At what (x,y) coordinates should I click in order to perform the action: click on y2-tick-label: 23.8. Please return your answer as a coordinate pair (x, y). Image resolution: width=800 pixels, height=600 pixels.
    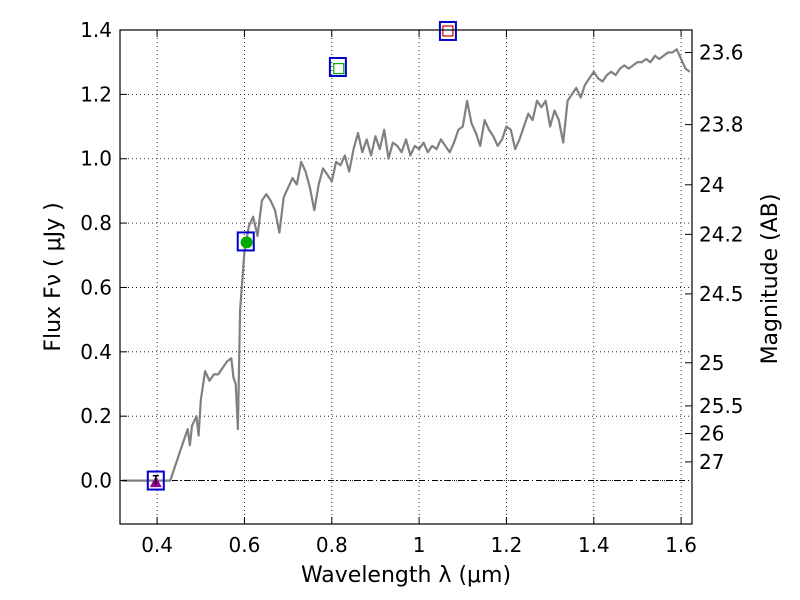
    Looking at the image, I should click on (721, 125).